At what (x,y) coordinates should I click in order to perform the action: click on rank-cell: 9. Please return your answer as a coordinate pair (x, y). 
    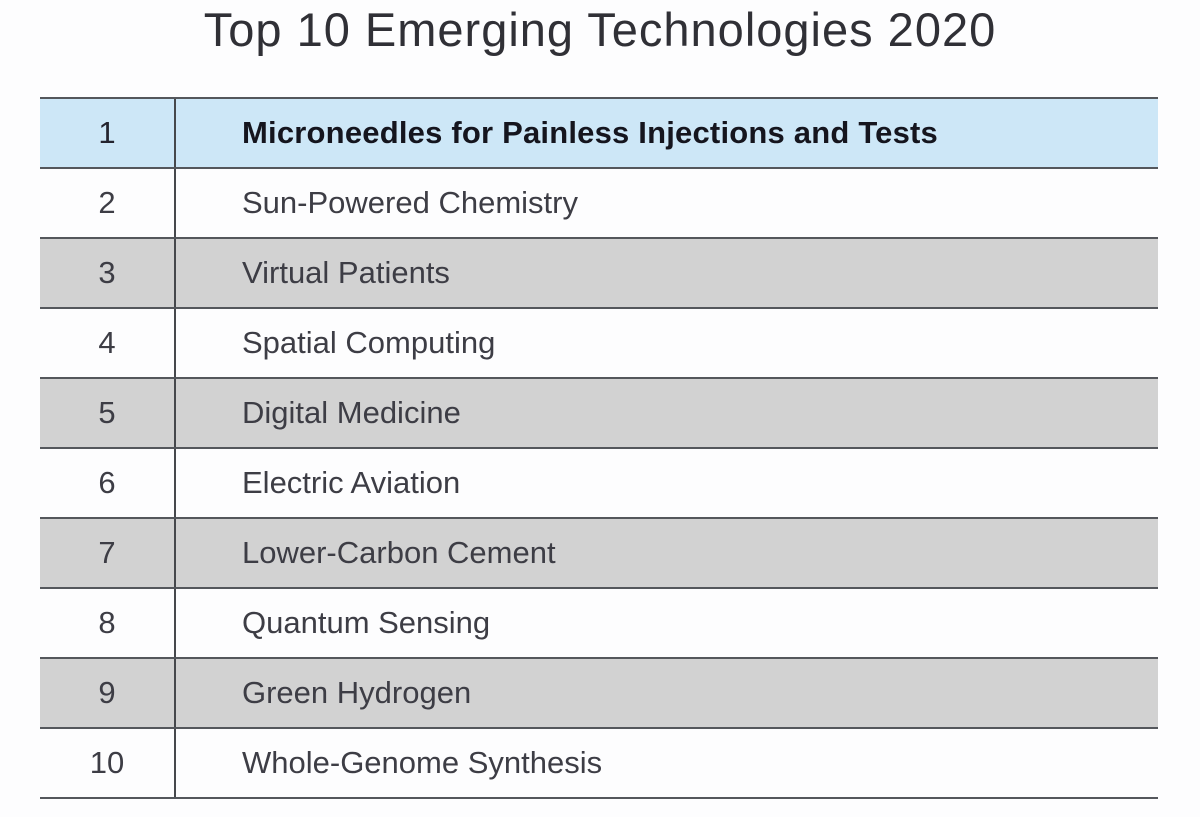
    Looking at the image, I should click on (108, 693).